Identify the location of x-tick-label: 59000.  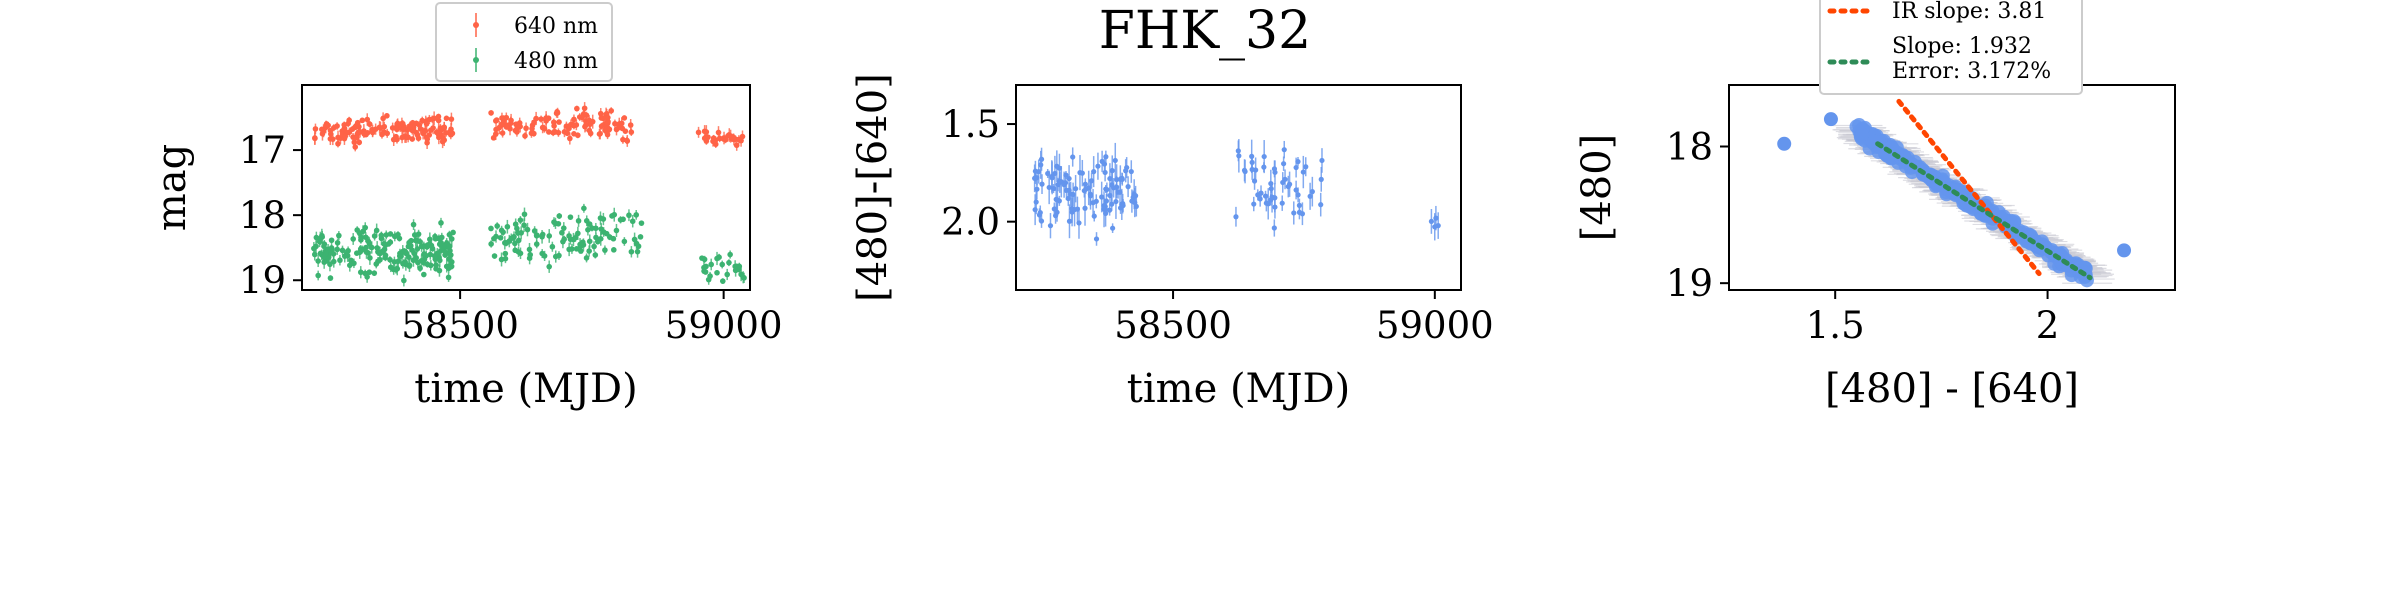
(1435, 325).